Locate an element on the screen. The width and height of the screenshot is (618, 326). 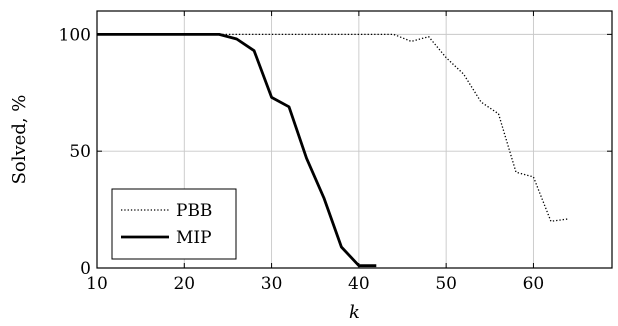
y-axis-label: Solved, % is located at coordinates (19, 140).